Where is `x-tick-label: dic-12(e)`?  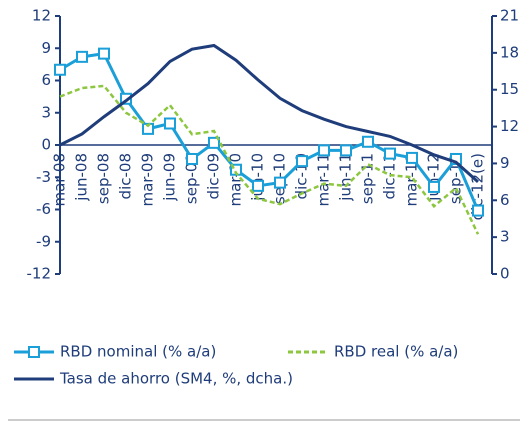 x-tick-label: dic-12(e) is located at coordinates (478, 186).